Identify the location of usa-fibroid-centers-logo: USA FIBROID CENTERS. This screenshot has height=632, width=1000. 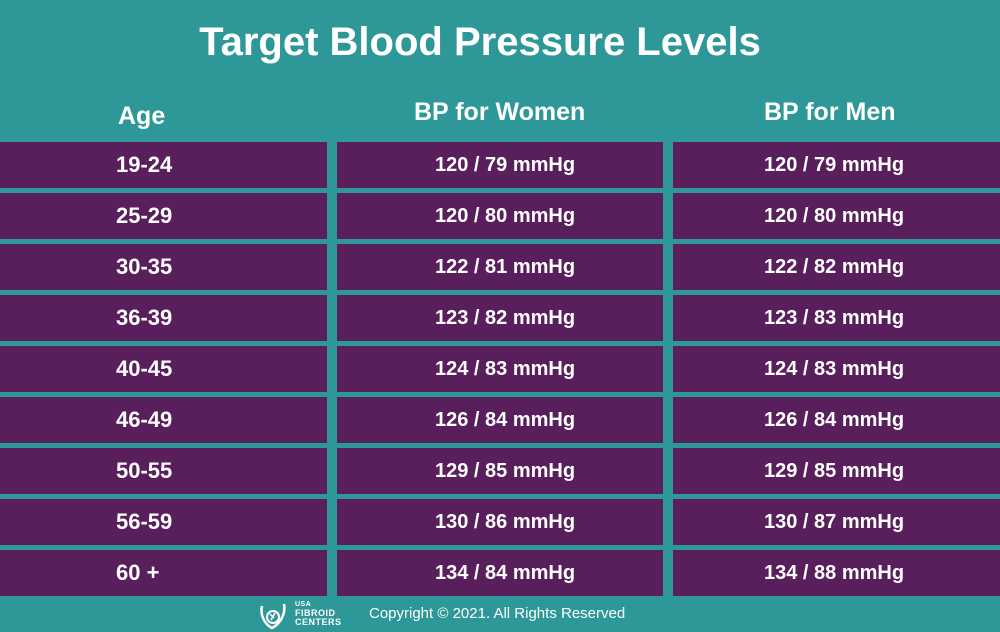
(306, 615).